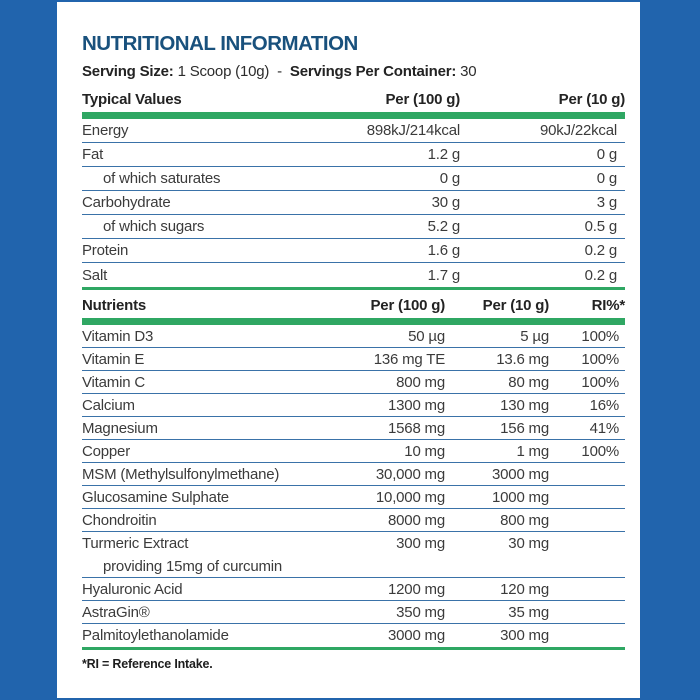  I want to click on value-per-100g: 1.6 g, so click(444, 250).